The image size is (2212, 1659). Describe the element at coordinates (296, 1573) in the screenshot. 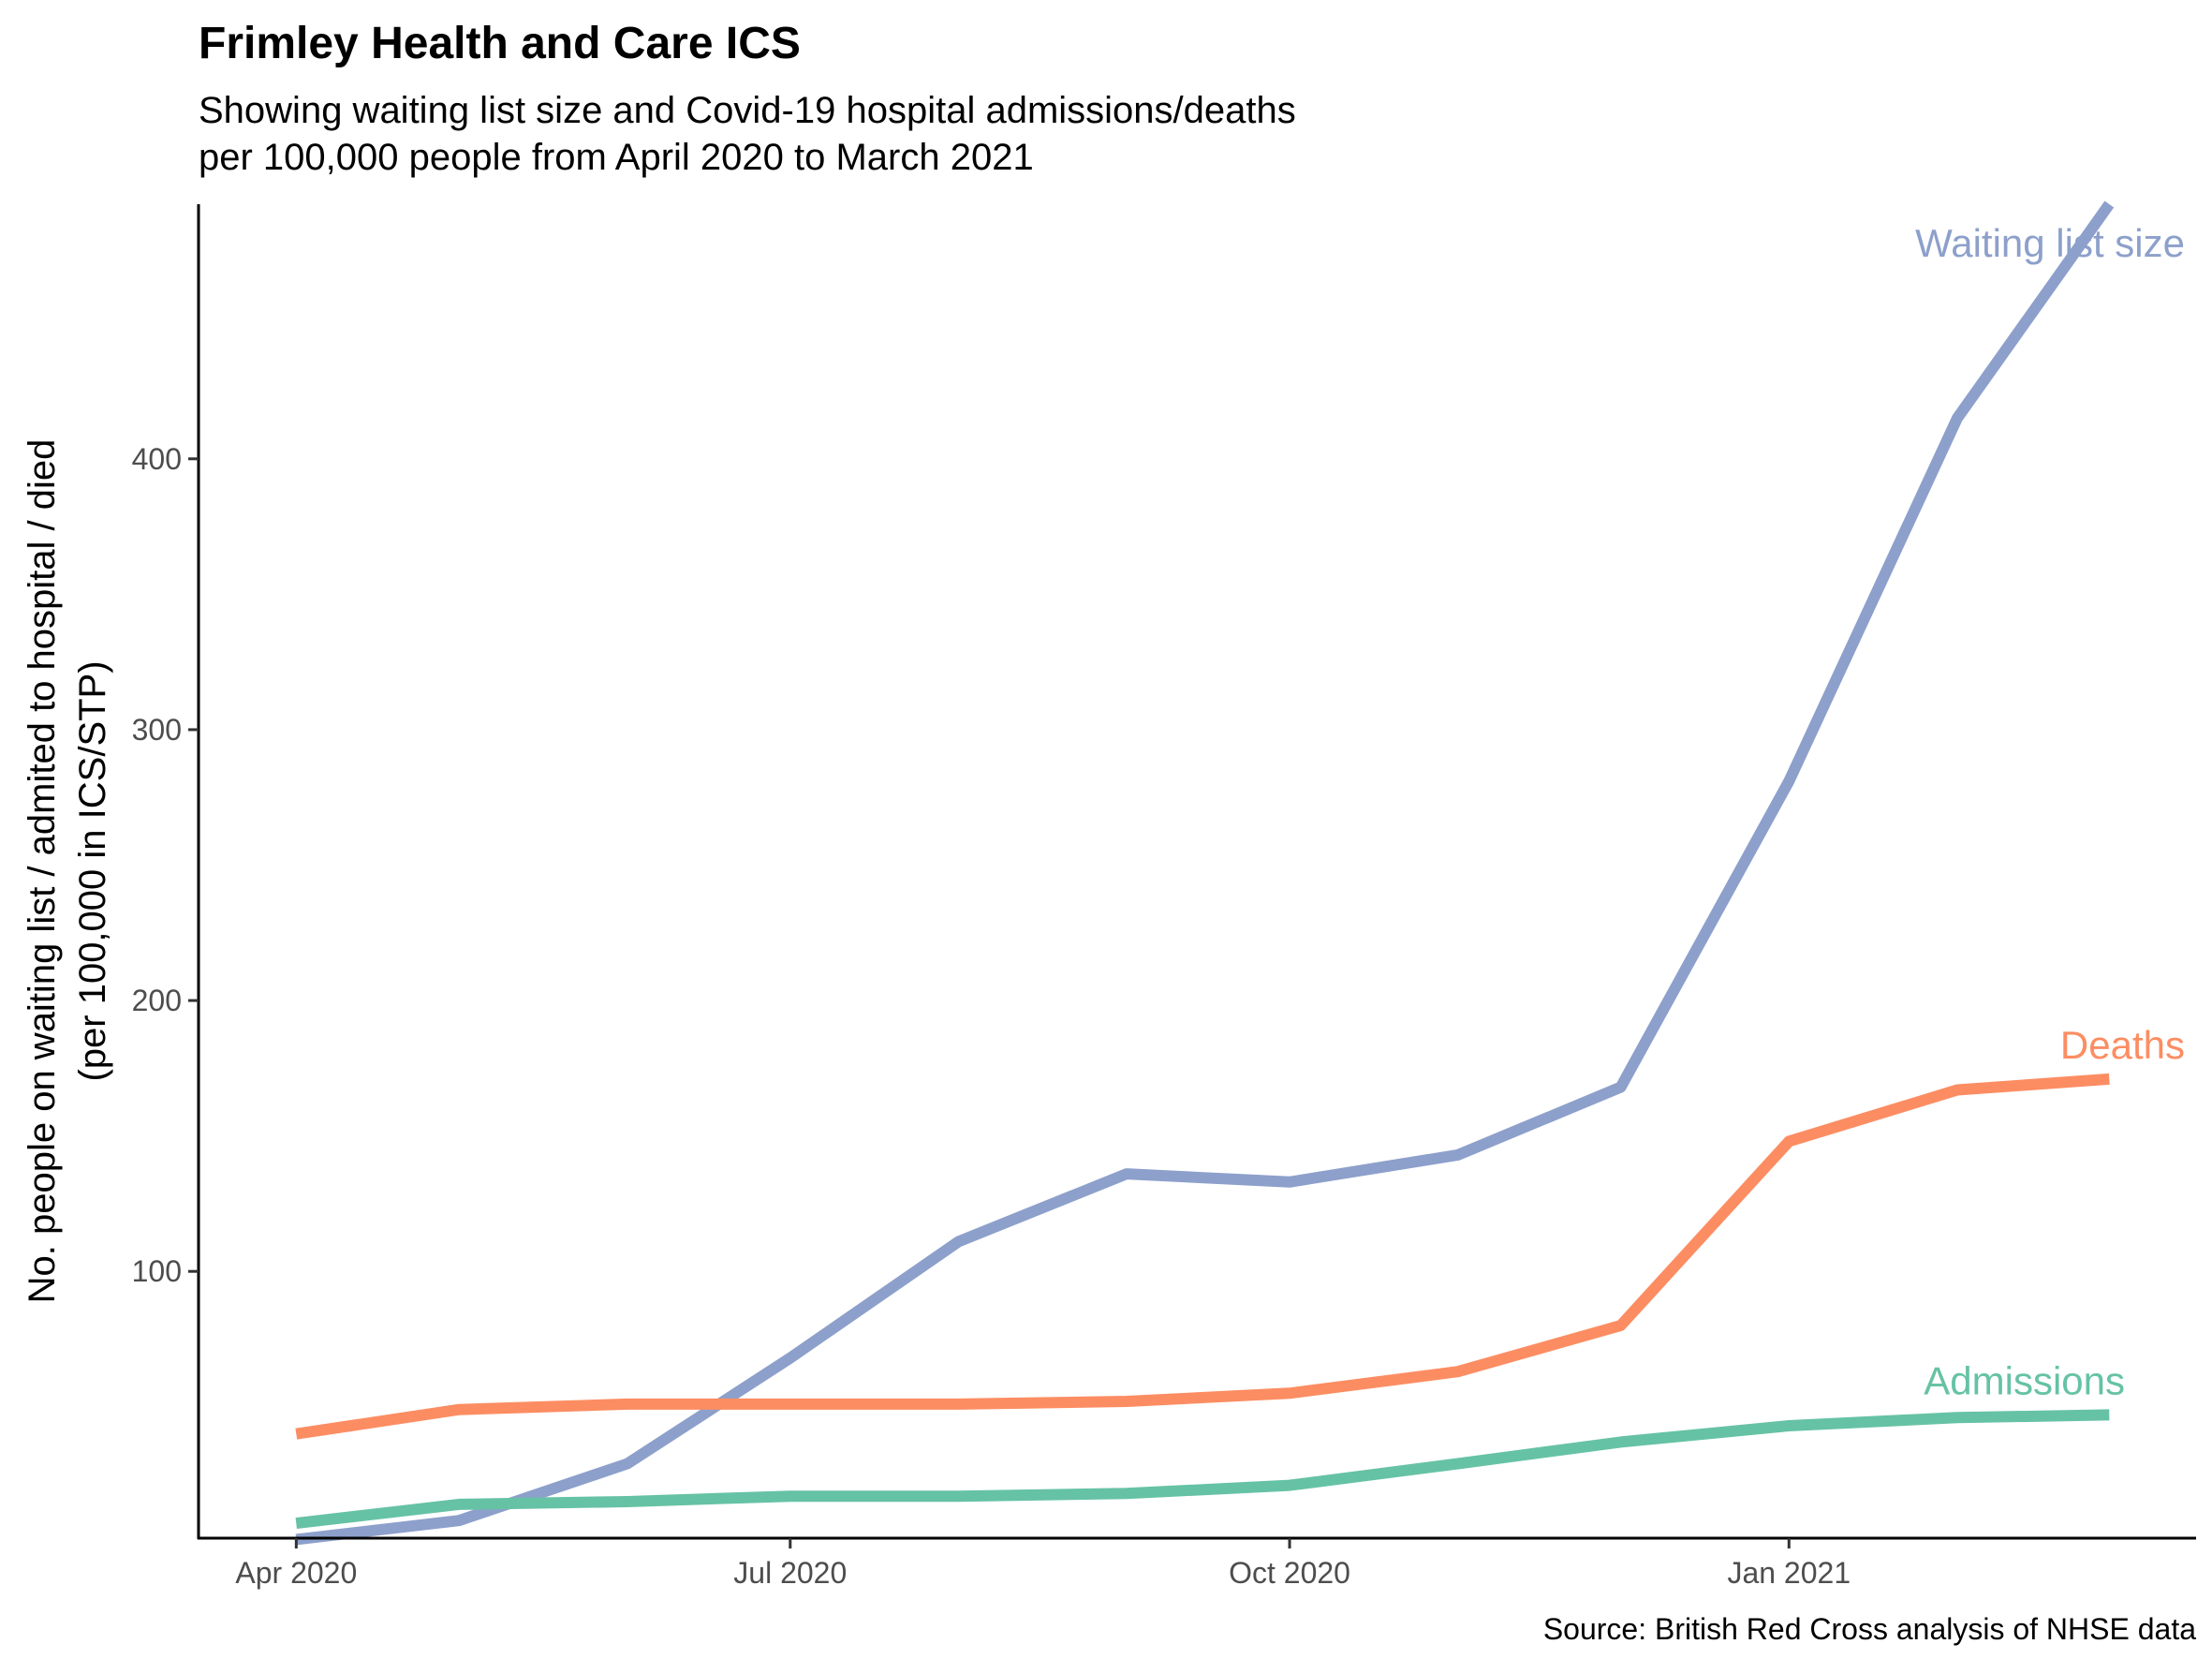

I see `x-tick-label: Apr 2020` at that location.